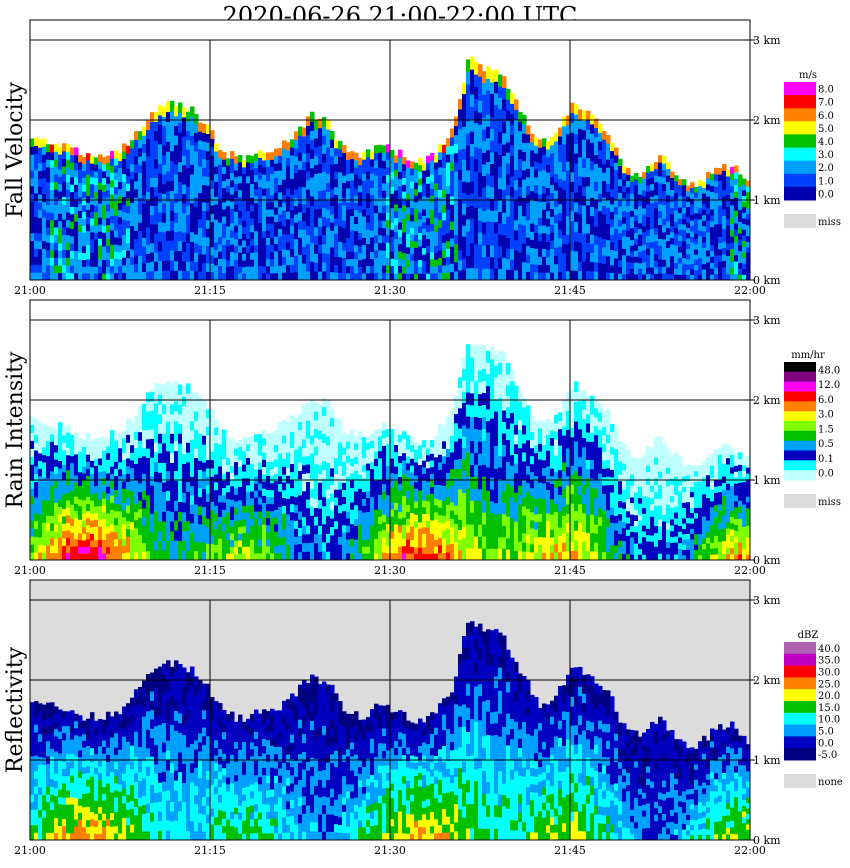 The image size is (850, 868). What do you see at coordinates (15, 709) in the screenshot?
I see `panel-ylabel: Reflectivity` at bounding box center [15, 709].